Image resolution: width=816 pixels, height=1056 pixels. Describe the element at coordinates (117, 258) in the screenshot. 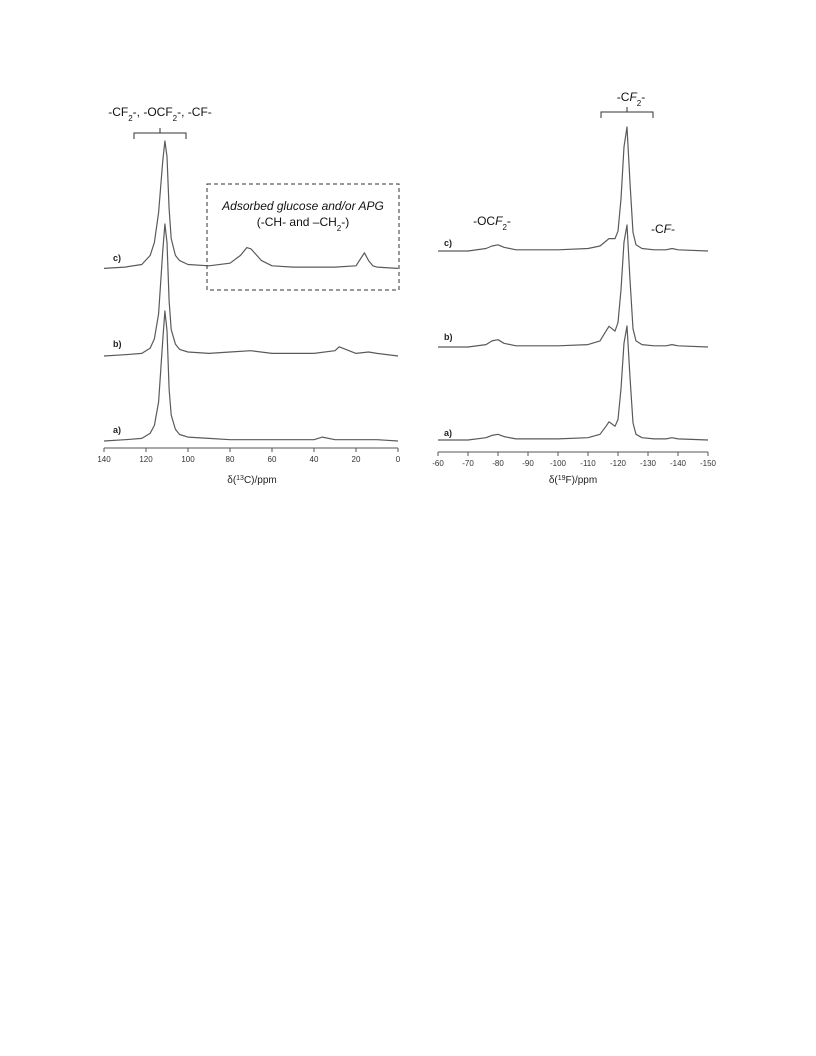

I see `c13-trace-label-c: c)` at that location.